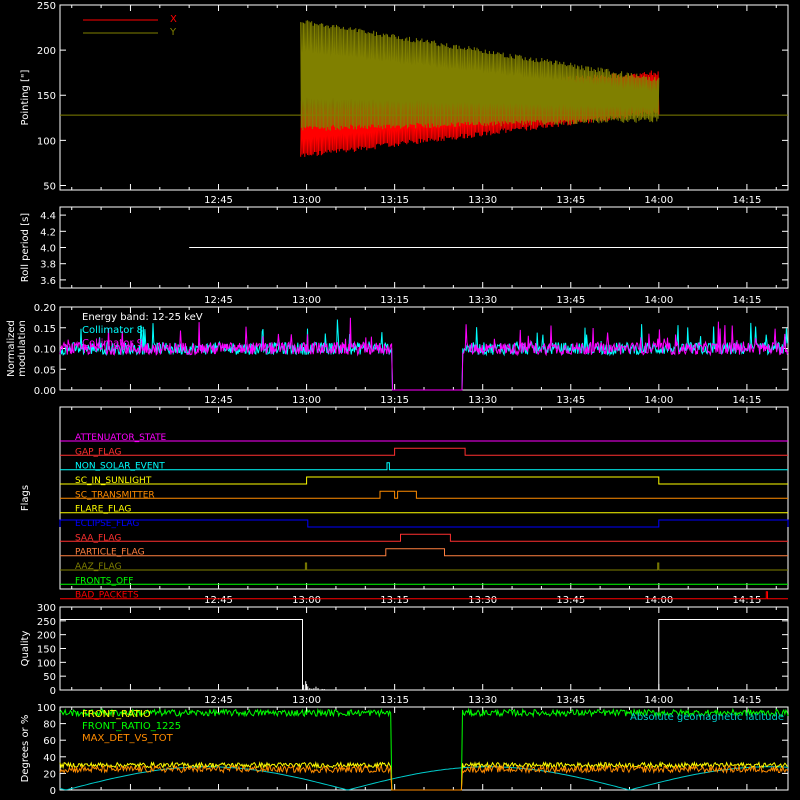 This screenshot has height=800, width=800. What do you see at coordinates (424, 451) in the screenshot?
I see `flag-line-gap-flag` at bounding box center [424, 451].